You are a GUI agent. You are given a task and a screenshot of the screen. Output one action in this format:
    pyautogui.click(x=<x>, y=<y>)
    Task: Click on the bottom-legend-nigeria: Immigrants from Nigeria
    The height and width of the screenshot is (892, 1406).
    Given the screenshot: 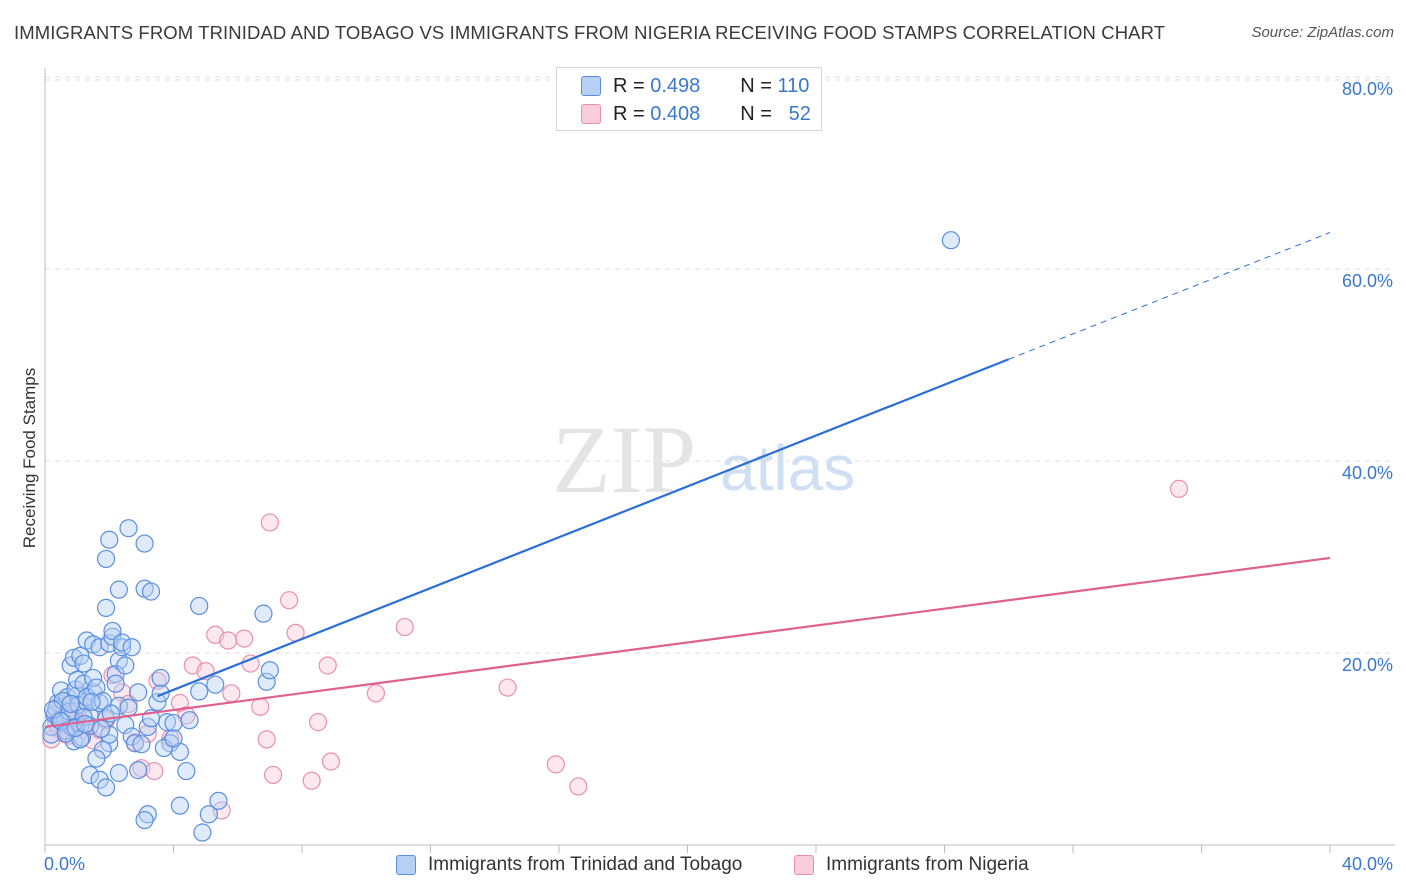 What is the action you would take?
    pyautogui.click(x=911, y=865)
    